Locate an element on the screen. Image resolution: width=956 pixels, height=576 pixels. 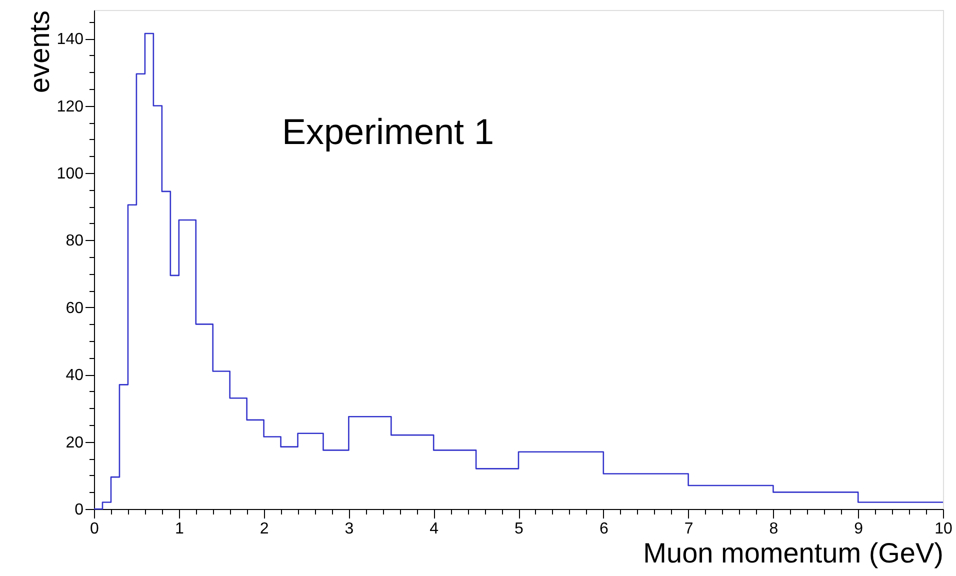
x-tick-label: 0 is located at coordinates (95, 529).